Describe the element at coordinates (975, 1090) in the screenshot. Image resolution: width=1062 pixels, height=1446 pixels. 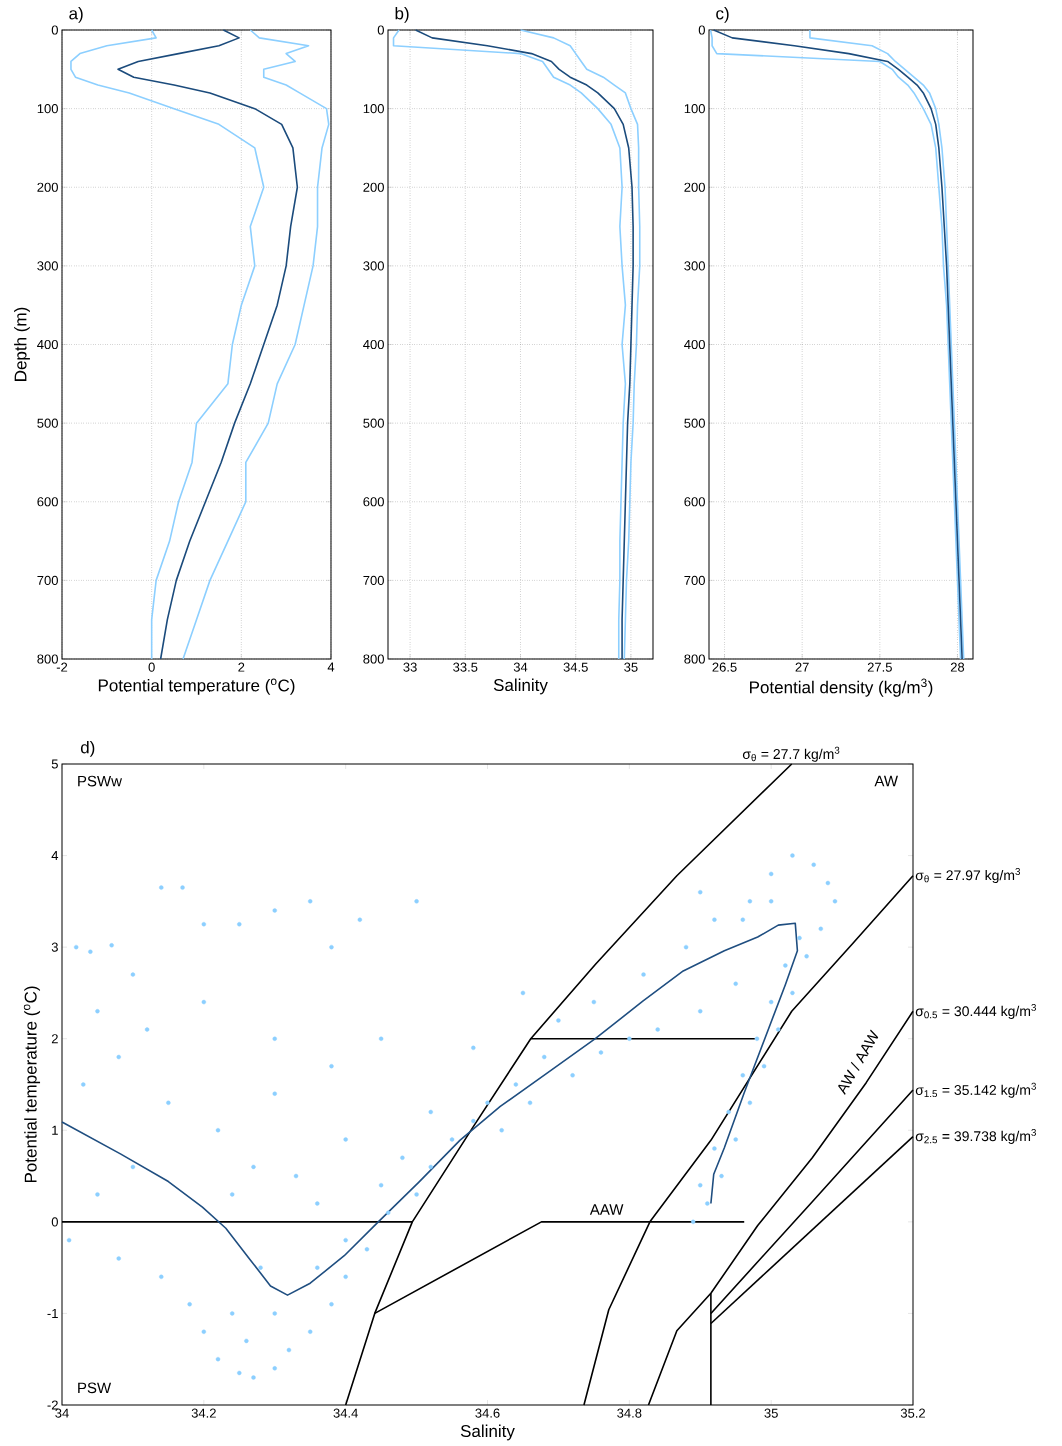
I see `text: σ$_{1.5}$ = 35.142 kg/m$^{3}$` at that location.